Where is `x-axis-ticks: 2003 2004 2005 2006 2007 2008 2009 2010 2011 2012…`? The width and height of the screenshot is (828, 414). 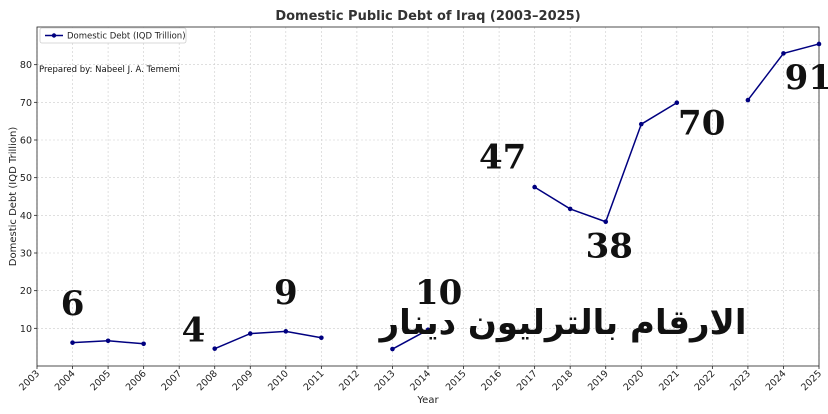
x-axis-ticks: 2003 2004 2005 2006 2007 2008 2009 2010 2011 2012… is located at coordinates (420, 379).